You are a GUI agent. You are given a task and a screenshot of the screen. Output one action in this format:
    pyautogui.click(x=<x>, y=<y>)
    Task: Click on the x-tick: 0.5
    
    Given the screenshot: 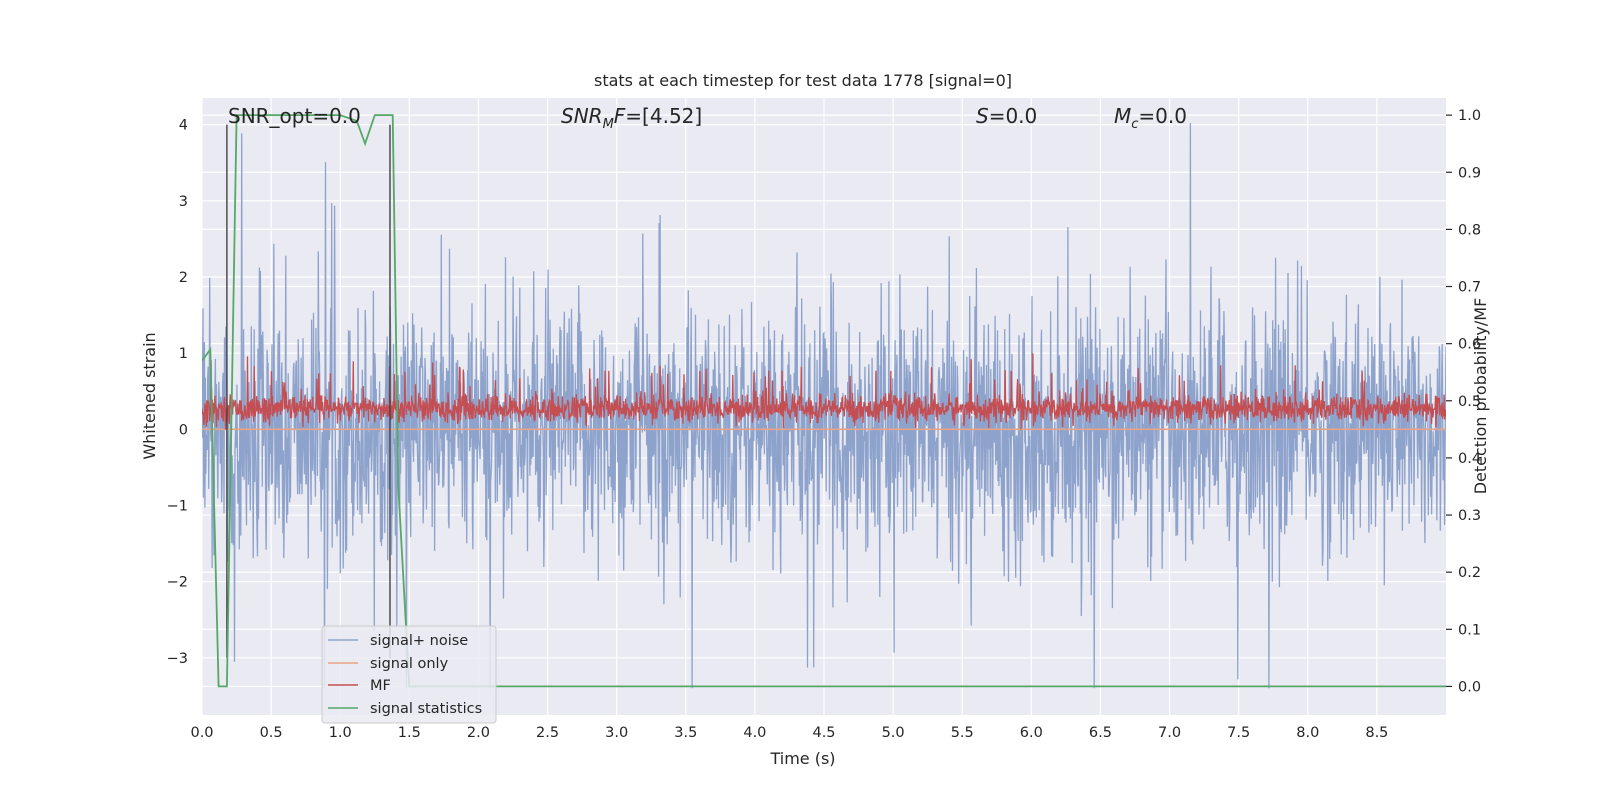 What is the action you would take?
    pyautogui.click(x=271, y=733)
    